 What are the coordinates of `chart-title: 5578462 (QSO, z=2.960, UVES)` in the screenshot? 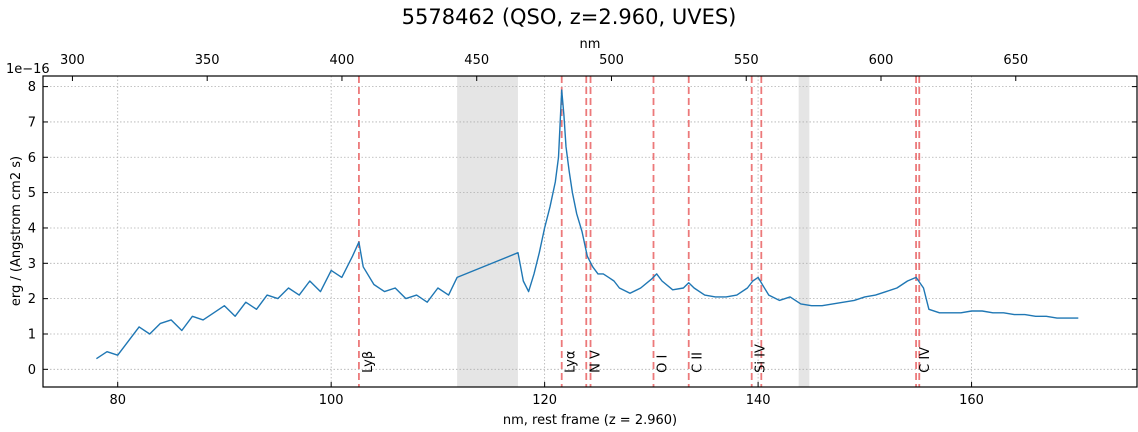 It's located at (569, 17).